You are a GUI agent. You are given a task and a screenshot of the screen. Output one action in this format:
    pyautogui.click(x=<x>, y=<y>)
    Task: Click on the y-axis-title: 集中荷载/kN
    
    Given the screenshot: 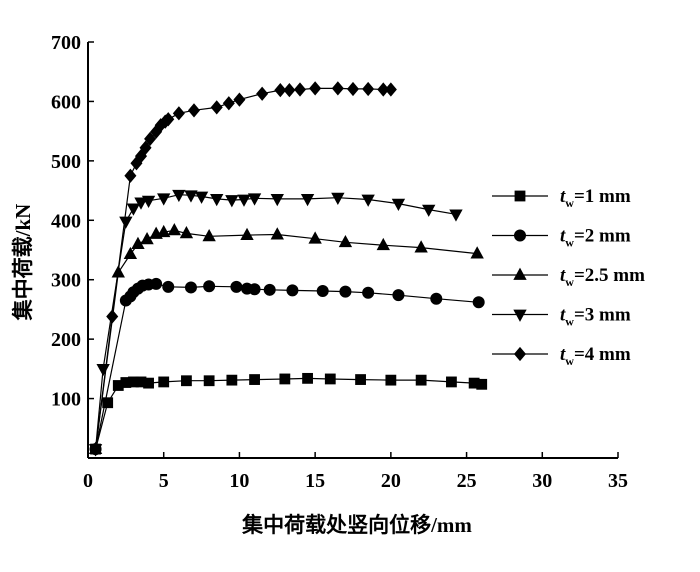 What is the action you would take?
    pyautogui.click(x=23, y=263)
    